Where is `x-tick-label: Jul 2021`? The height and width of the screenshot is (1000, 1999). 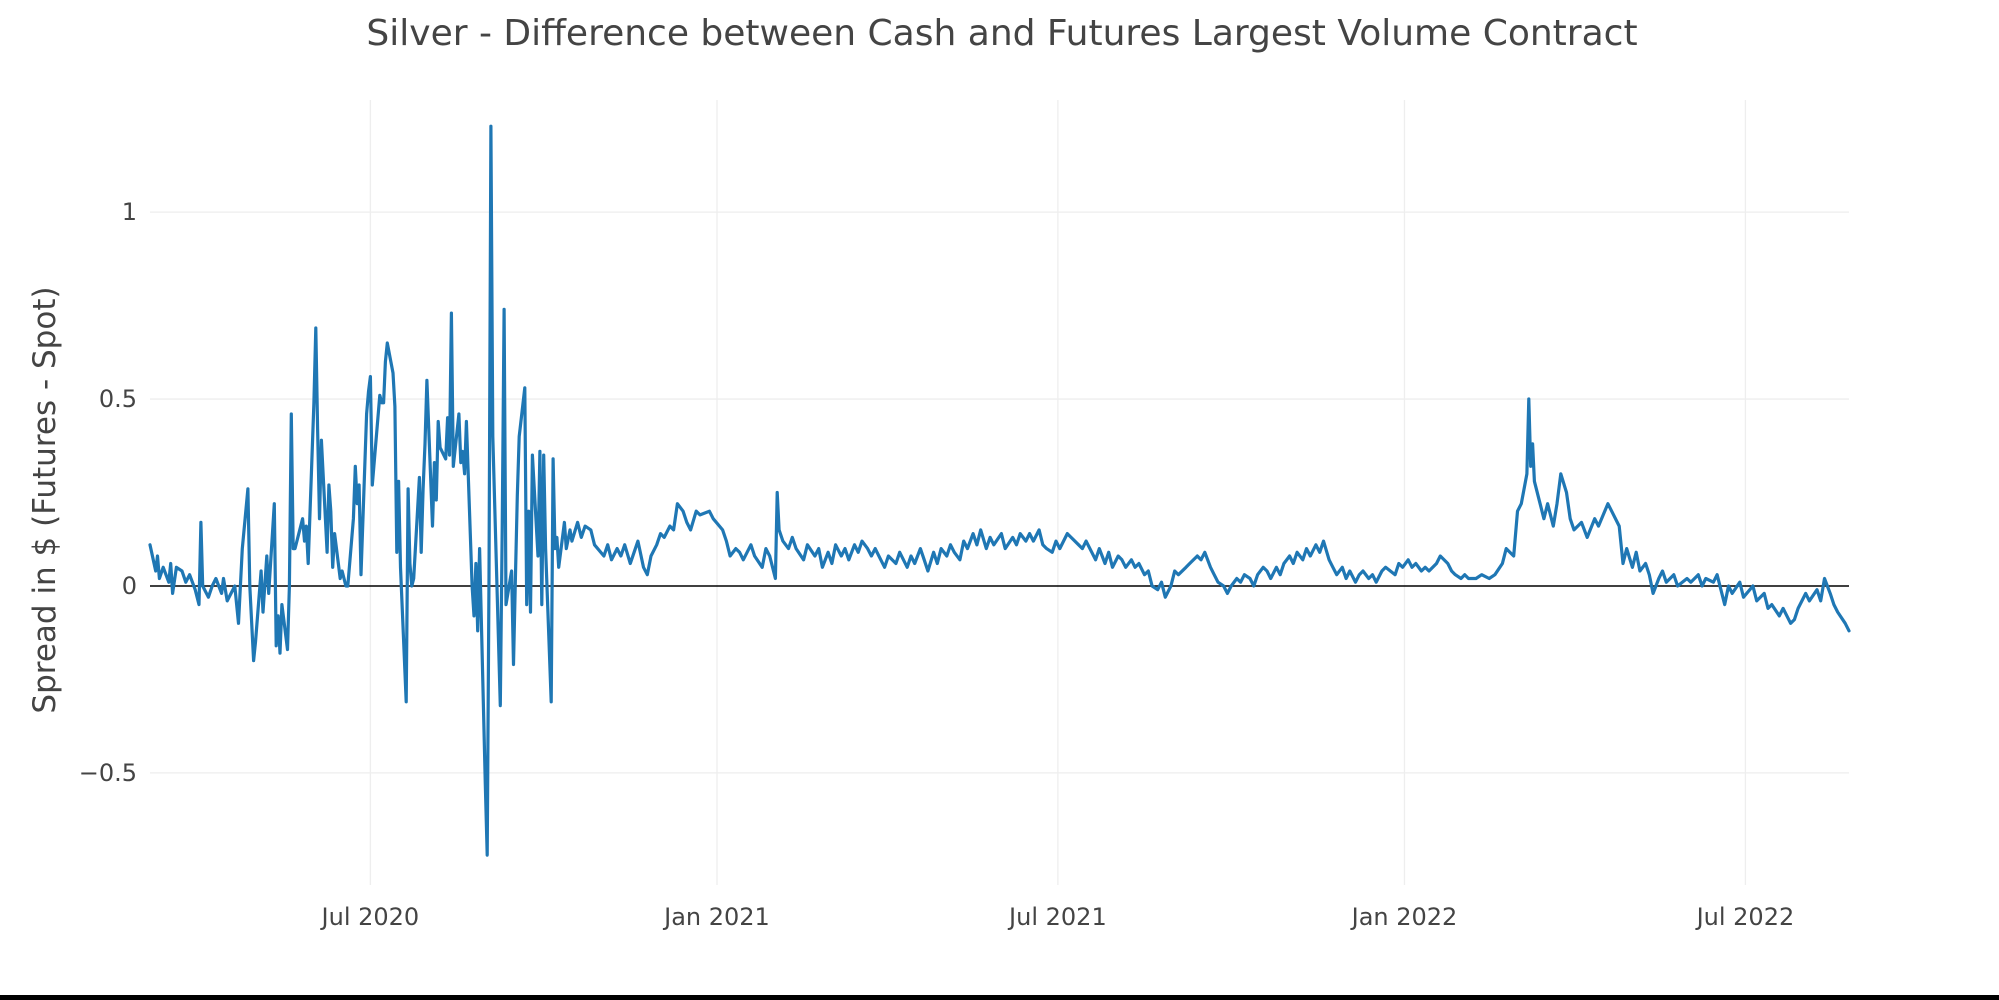
x-tick-label: Jul 2021 is located at coordinates (1057, 917).